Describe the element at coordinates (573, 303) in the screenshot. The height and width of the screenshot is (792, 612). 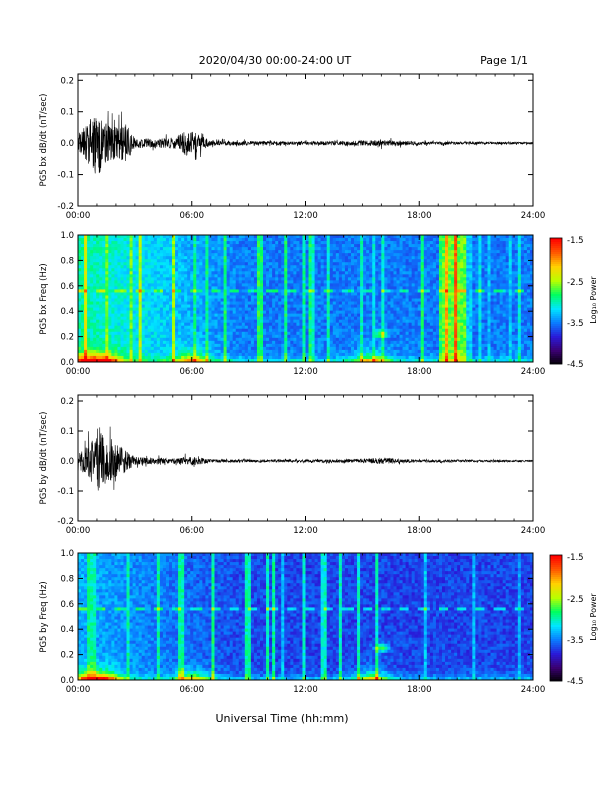
I see `colorbar-bx: -1.5 -2.5 -3.5 -4.5 Log₁₀ Power` at that location.